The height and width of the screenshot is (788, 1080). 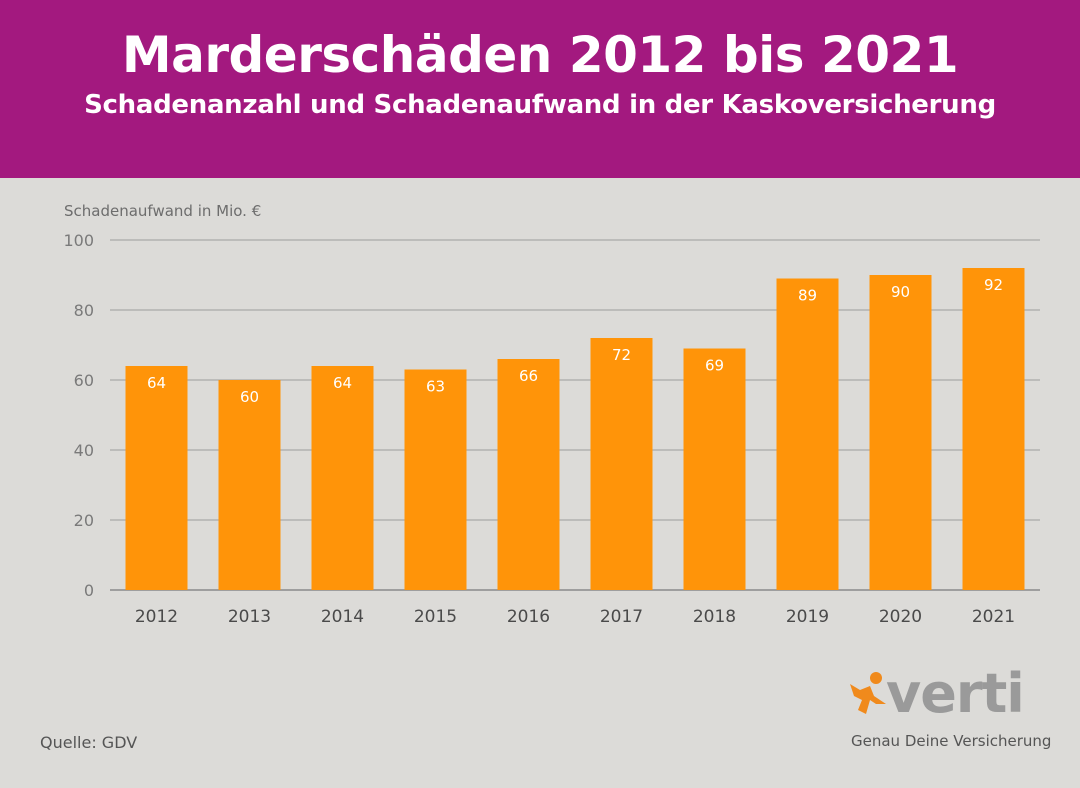 What do you see at coordinates (435, 617) in the screenshot?
I see `x-tick-label: 2015` at bounding box center [435, 617].